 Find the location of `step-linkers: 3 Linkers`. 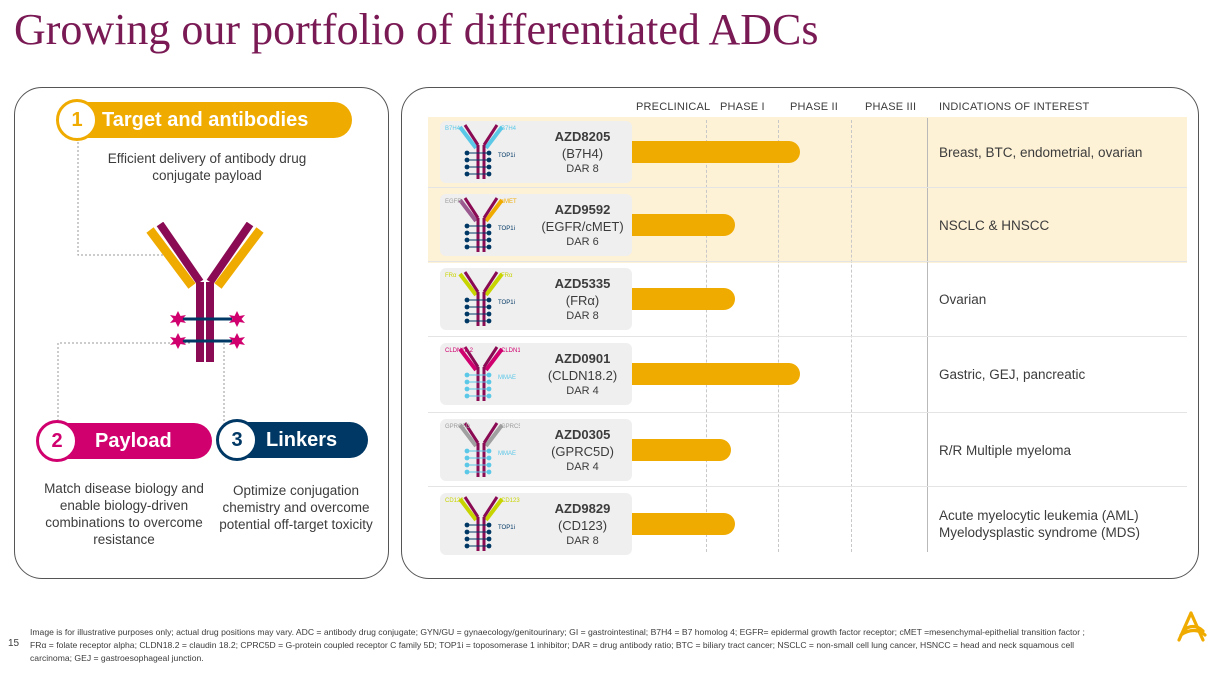

step-linkers: 3 Linkers is located at coordinates (292, 440).